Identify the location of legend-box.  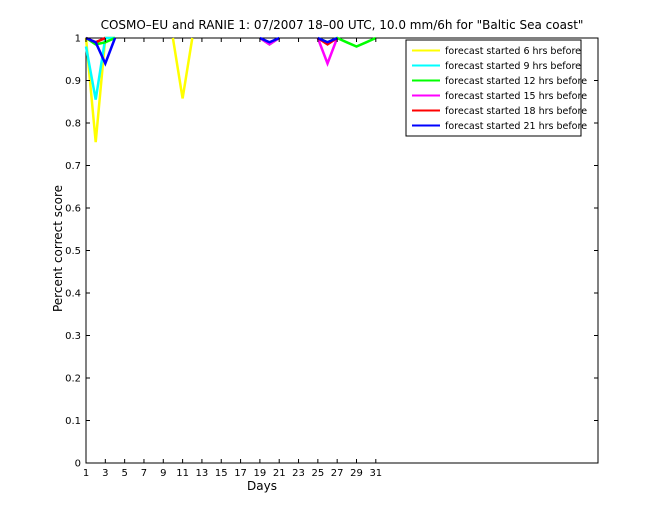
(493, 88).